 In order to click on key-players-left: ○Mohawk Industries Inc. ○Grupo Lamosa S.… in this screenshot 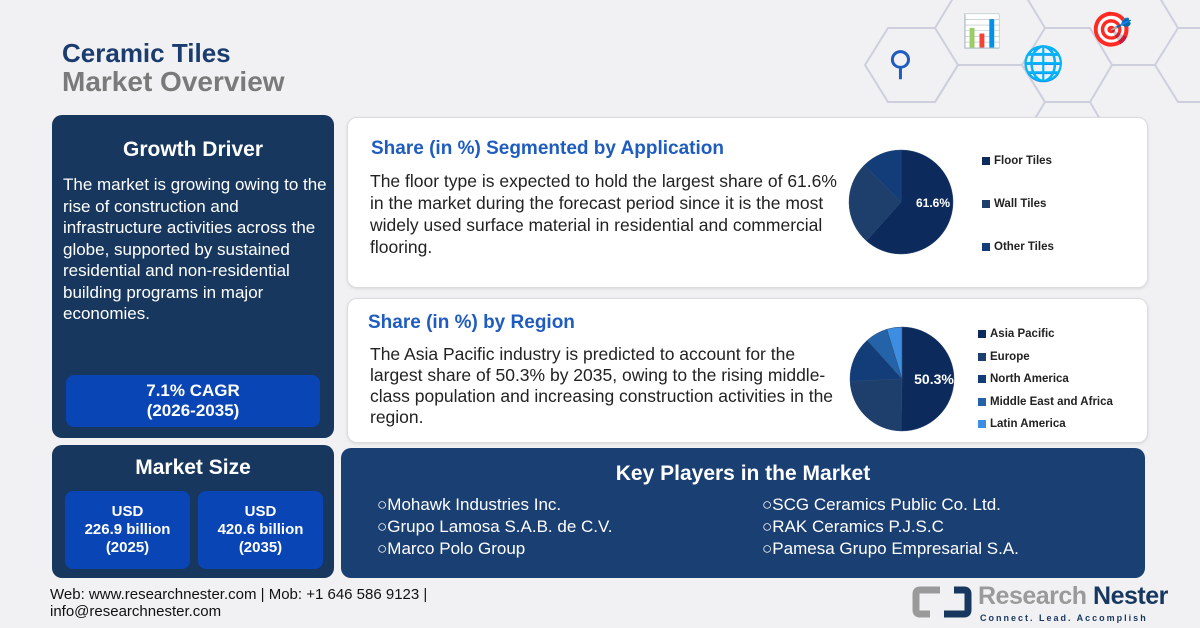, I will do `click(495, 527)`.